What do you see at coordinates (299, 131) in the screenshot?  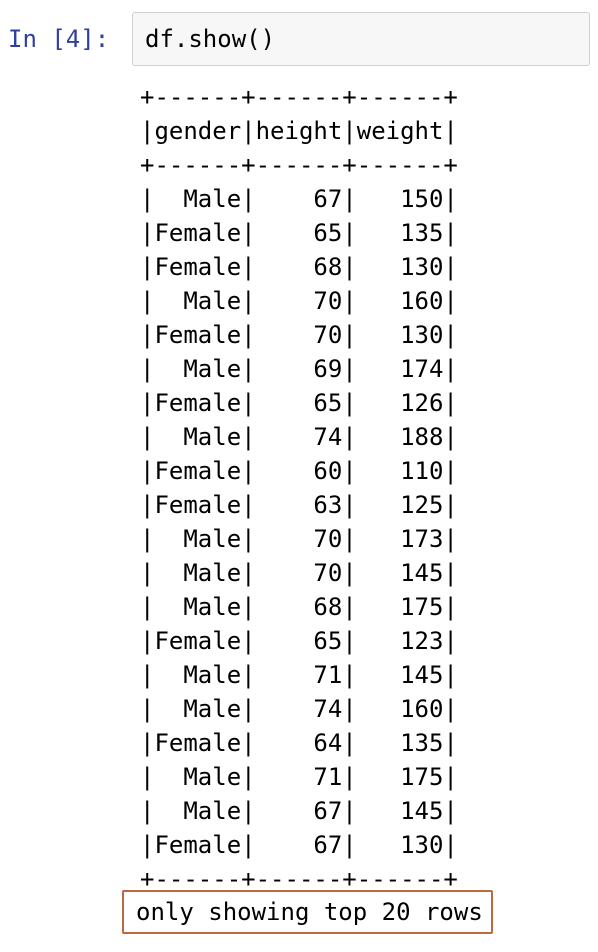 I see `table-header-row: |gender|height|weight|` at bounding box center [299, 131].